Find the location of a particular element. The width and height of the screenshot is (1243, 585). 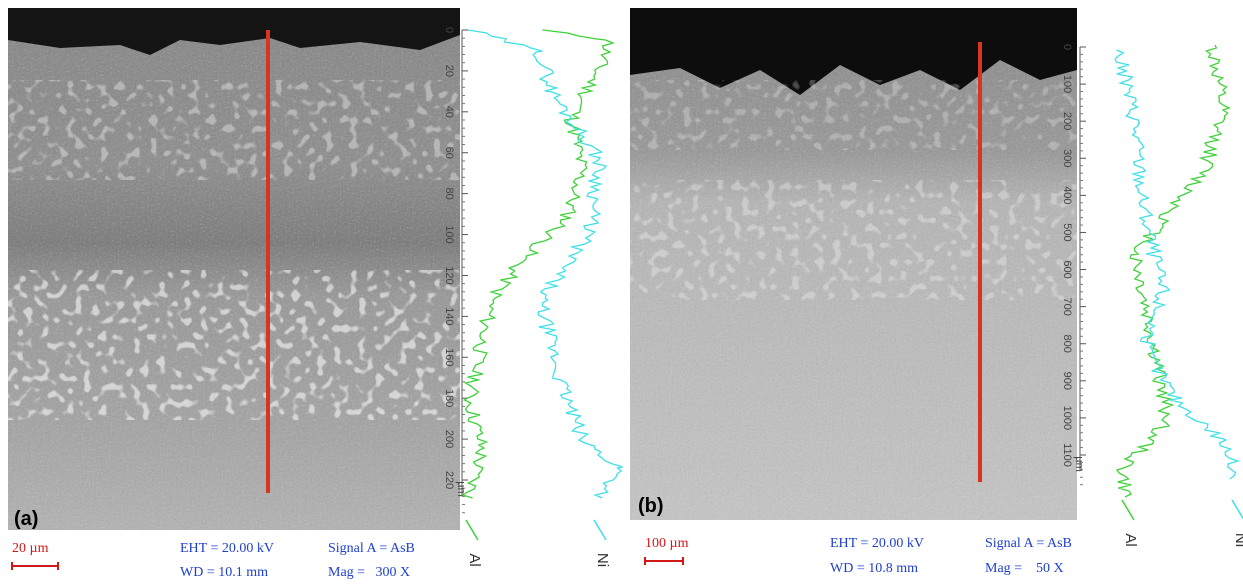

tick-label: 20 is located at coordinates (449, 71).